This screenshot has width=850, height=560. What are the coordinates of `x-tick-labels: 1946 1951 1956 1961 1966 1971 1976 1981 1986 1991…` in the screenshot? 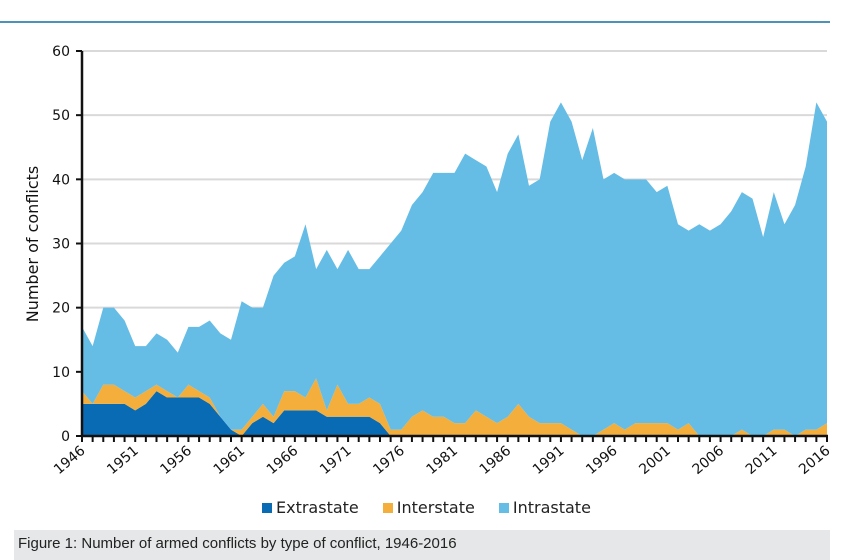 It's located at (442, 460).